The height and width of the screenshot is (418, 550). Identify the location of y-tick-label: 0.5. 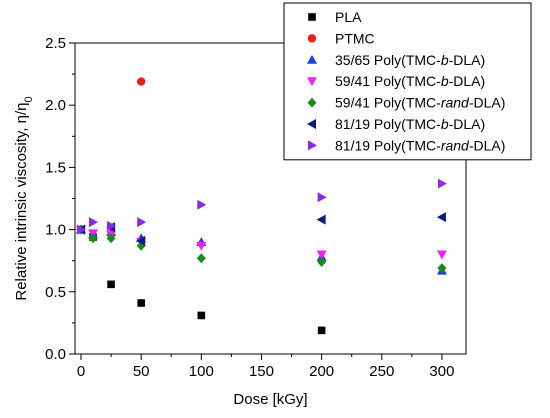
(55, 292).